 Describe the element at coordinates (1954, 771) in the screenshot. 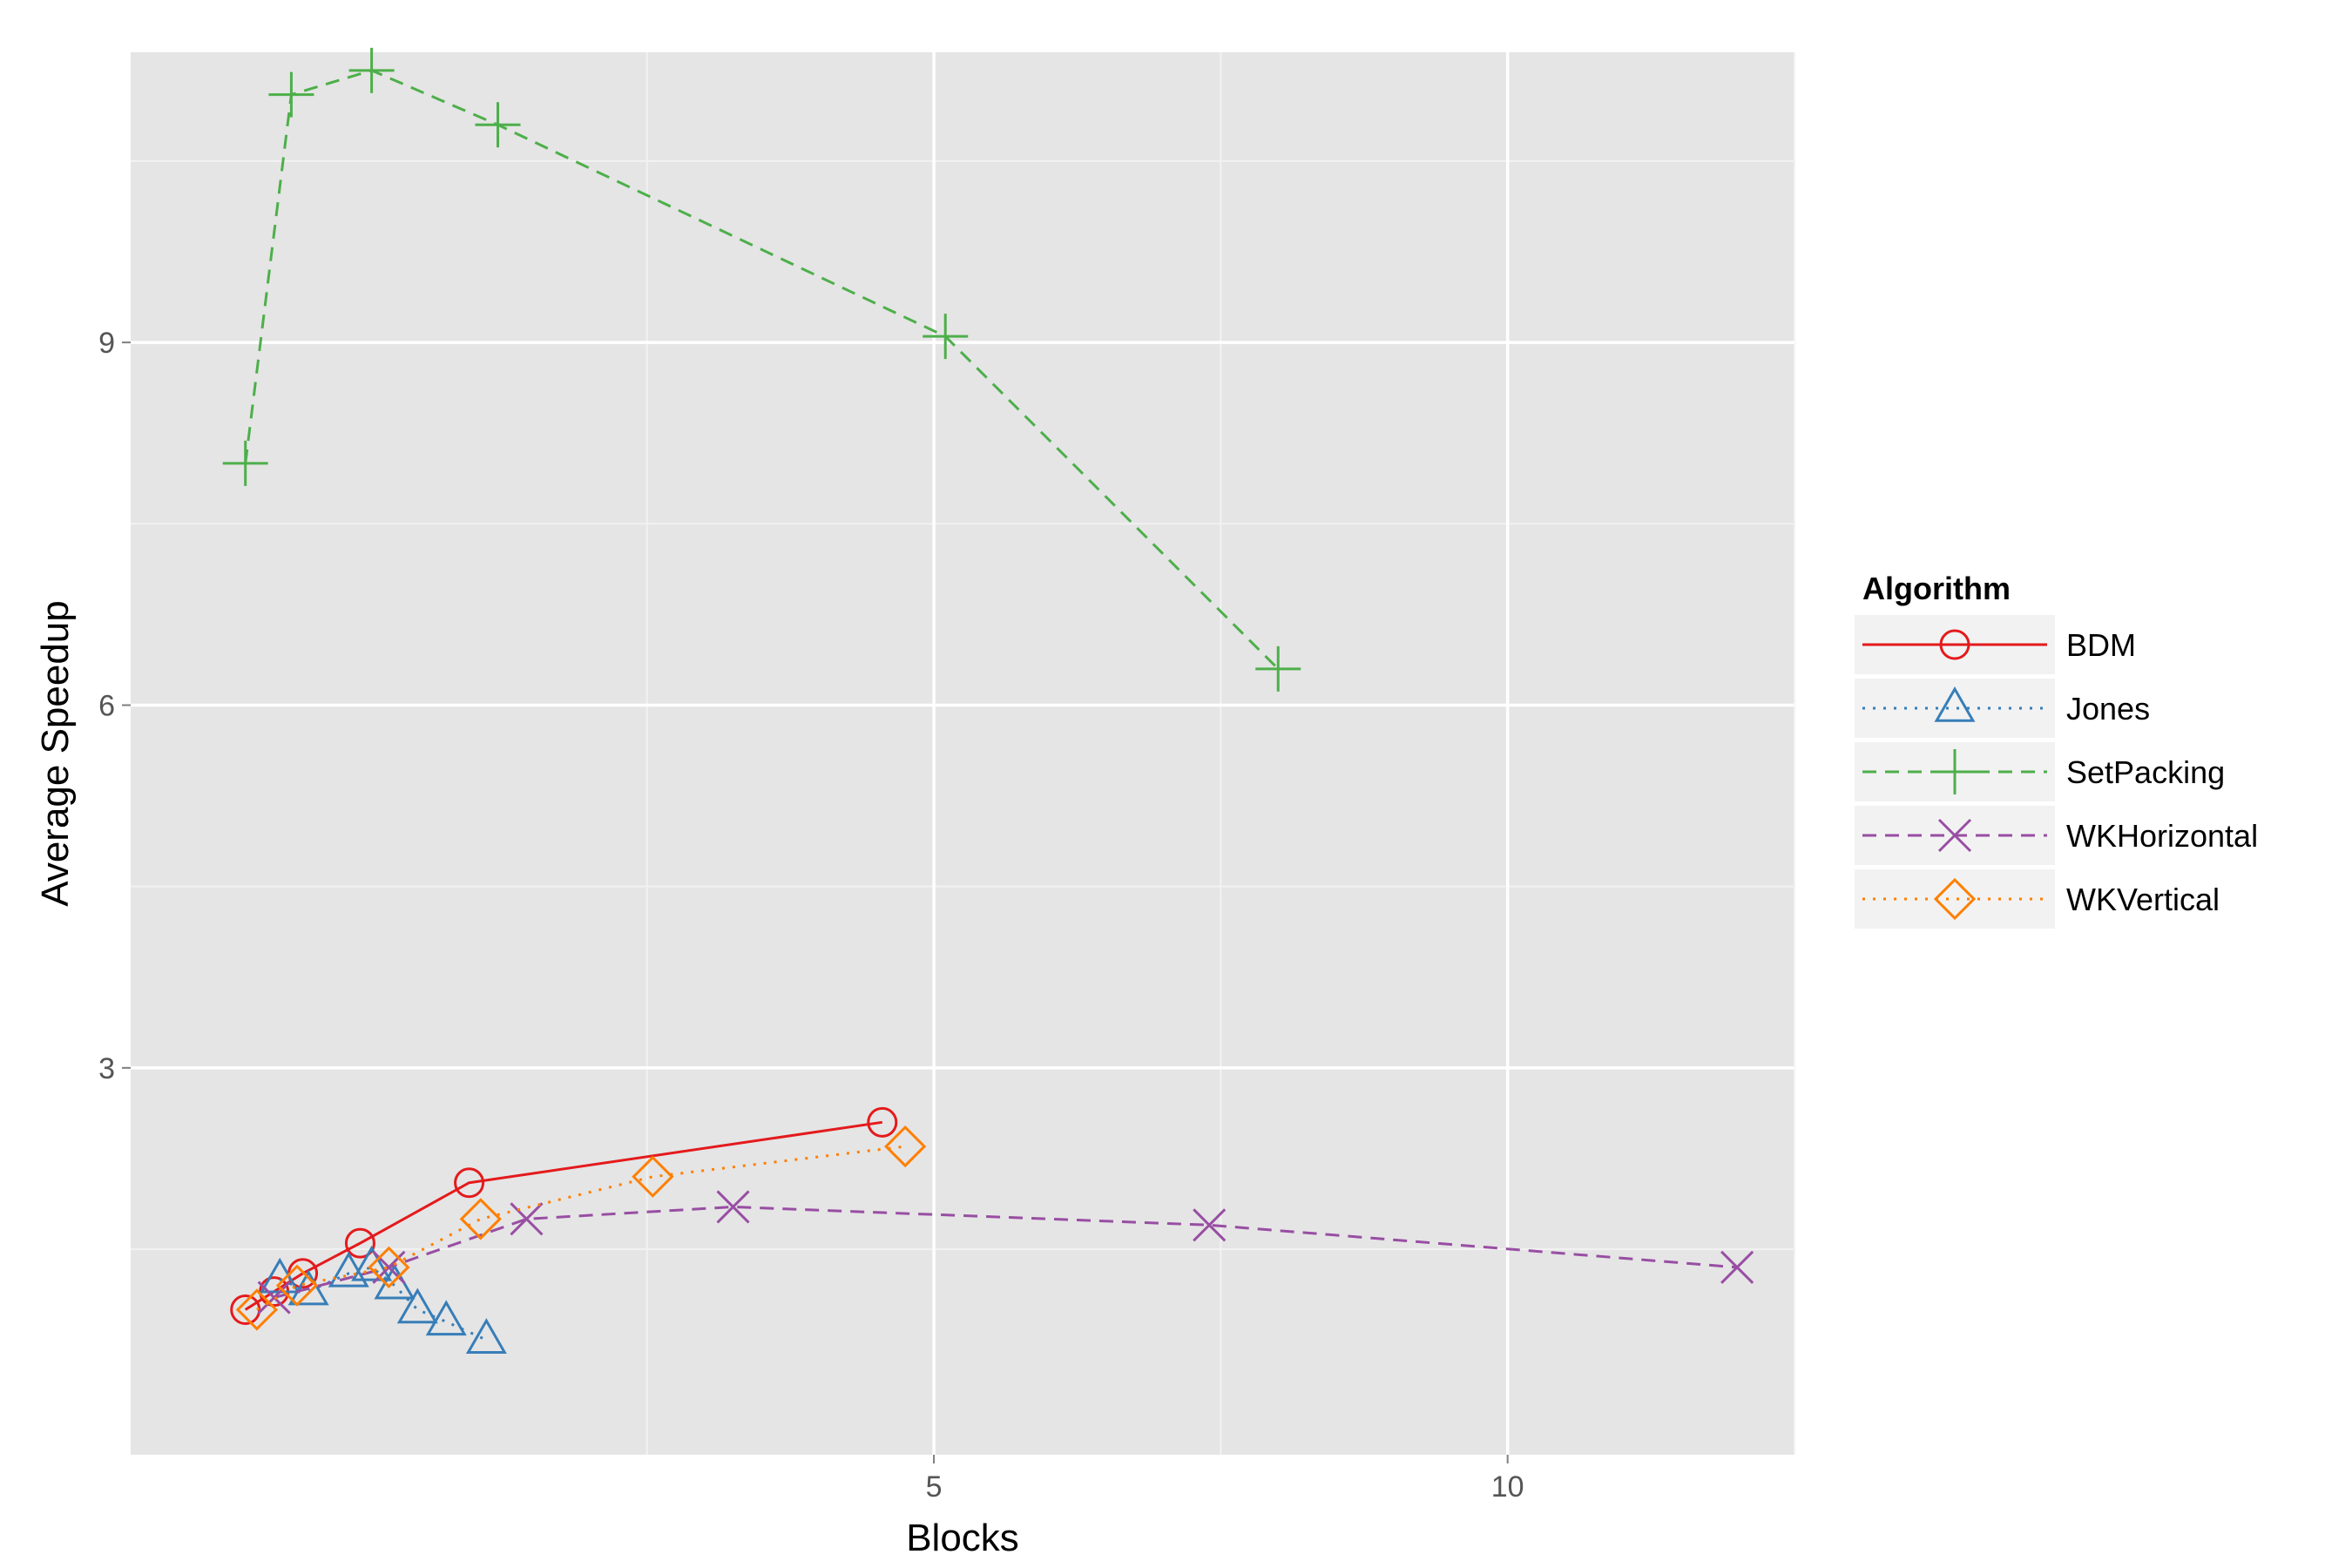

I see `legend-marker-setpacking` at that location.